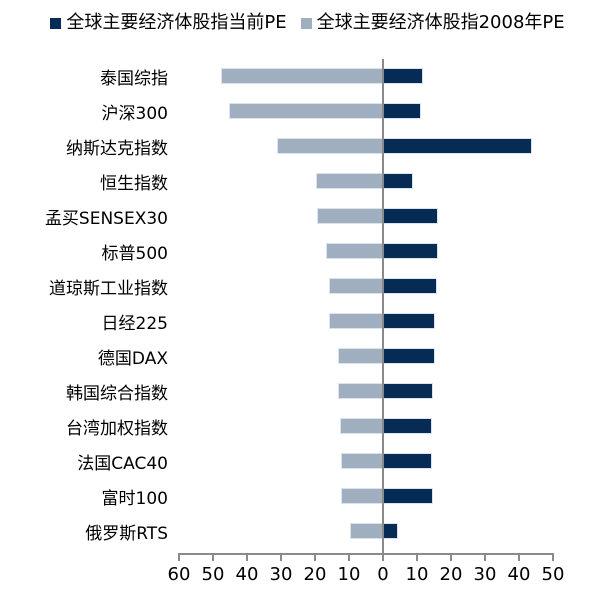 This screenshot has width=615, height=592. I want to click on legend-swatch-2008-pe-icon, so click(306, 23).